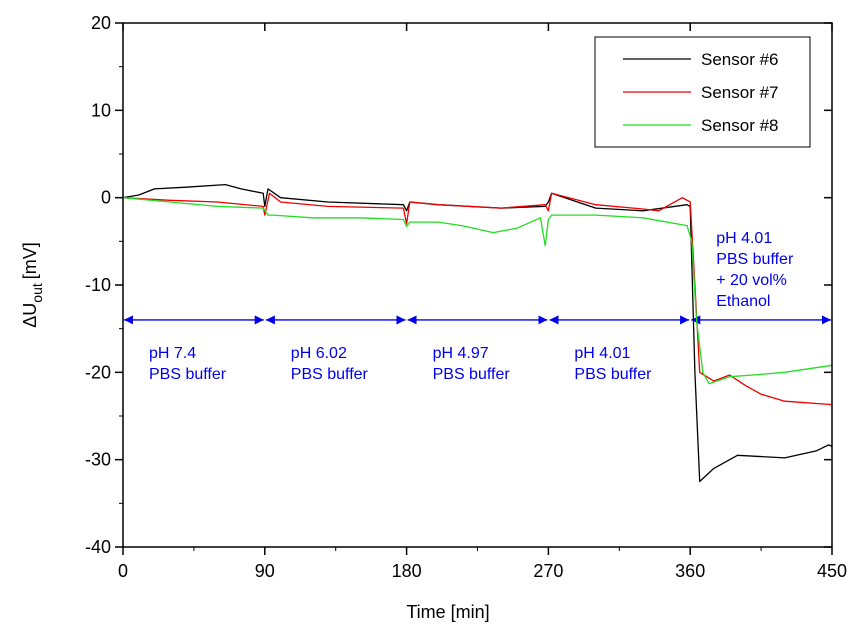 The height and width of the screenshot is (633, 853). What do you see at coordinates (172, 353) in the screenshot?
I see `annotation-text: pH 7.4` at bounding box center [172, 353].